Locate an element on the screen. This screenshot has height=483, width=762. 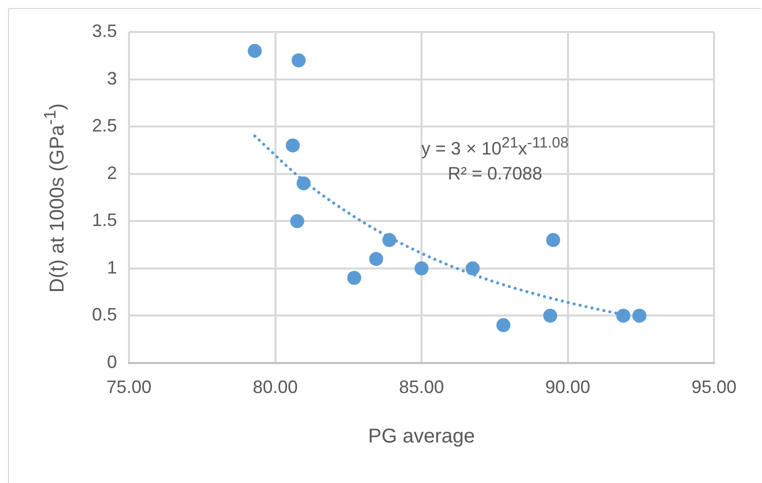
annotation: R² = 0.7088 is located at coordinates (495, 174).